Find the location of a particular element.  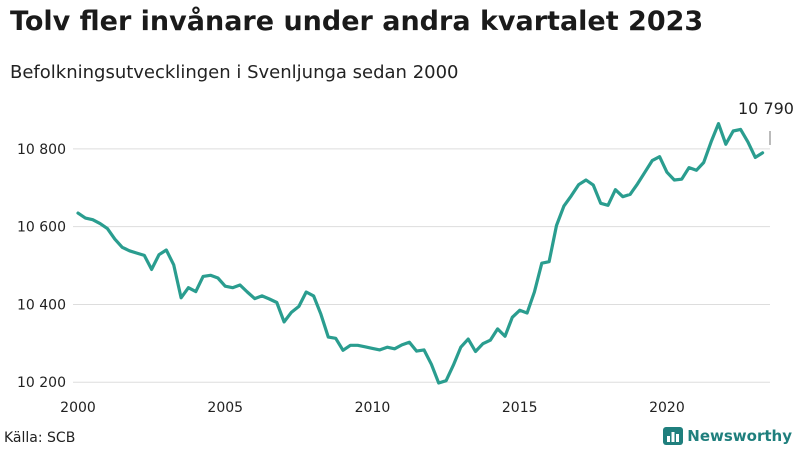

y-tick-label: 10 200 is located at coordinates (41, 383).